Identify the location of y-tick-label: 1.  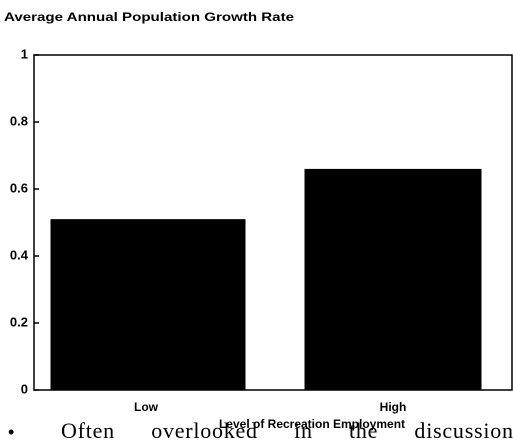
(24, 53).